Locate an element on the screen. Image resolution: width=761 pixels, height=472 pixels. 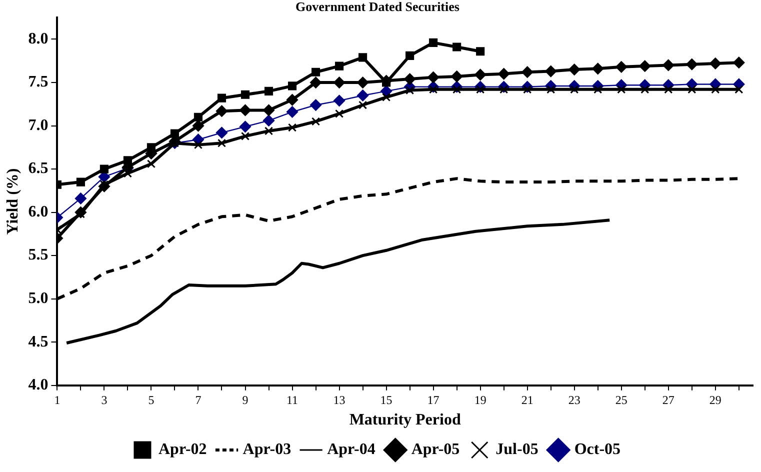
x-tick-label: 13 is located at coordinates (339, 399).